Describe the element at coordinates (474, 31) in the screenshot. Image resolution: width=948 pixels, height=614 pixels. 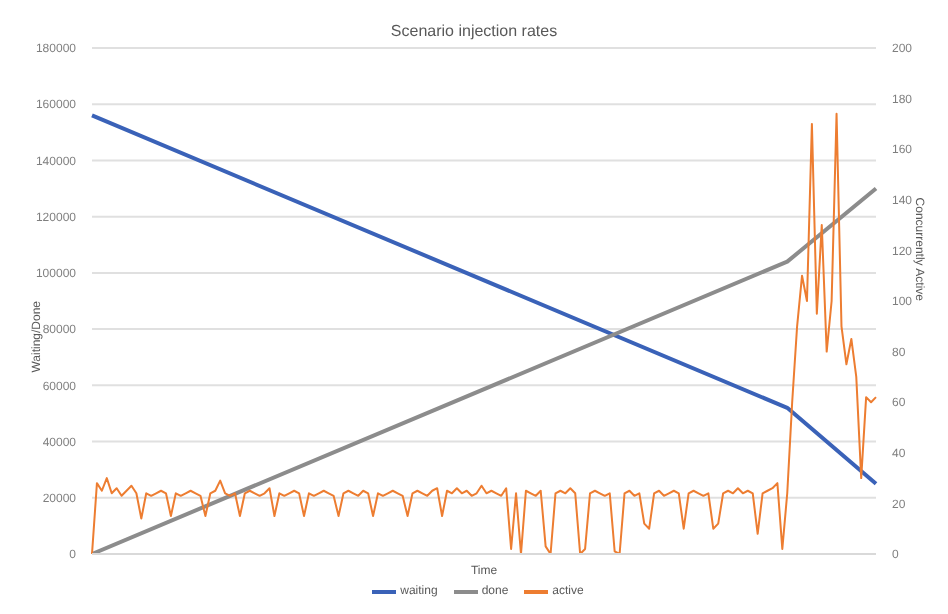
I see `chart-title: Scenario injection rates` at that location.